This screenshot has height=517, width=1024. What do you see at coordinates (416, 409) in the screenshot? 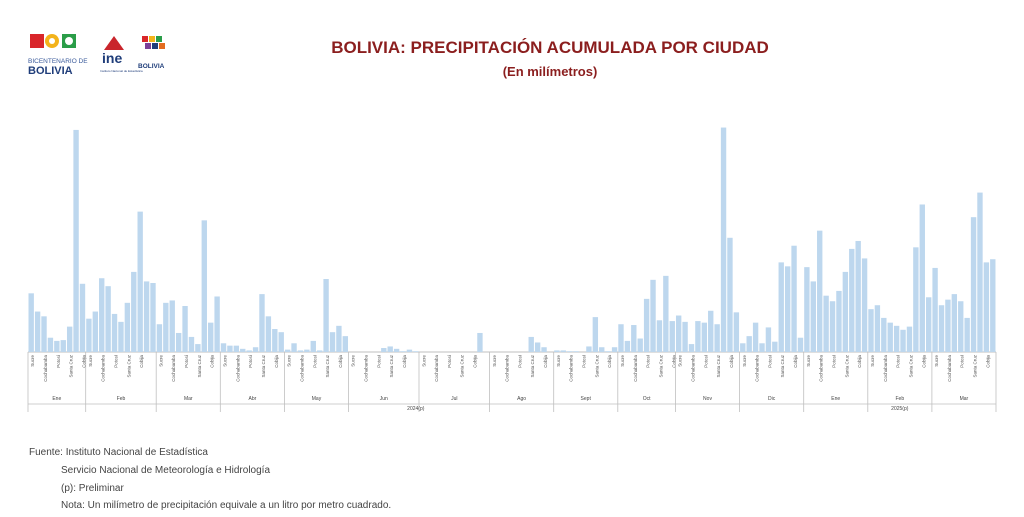
I see `year-label: 2024(p)` at bounding box center [416, 409].